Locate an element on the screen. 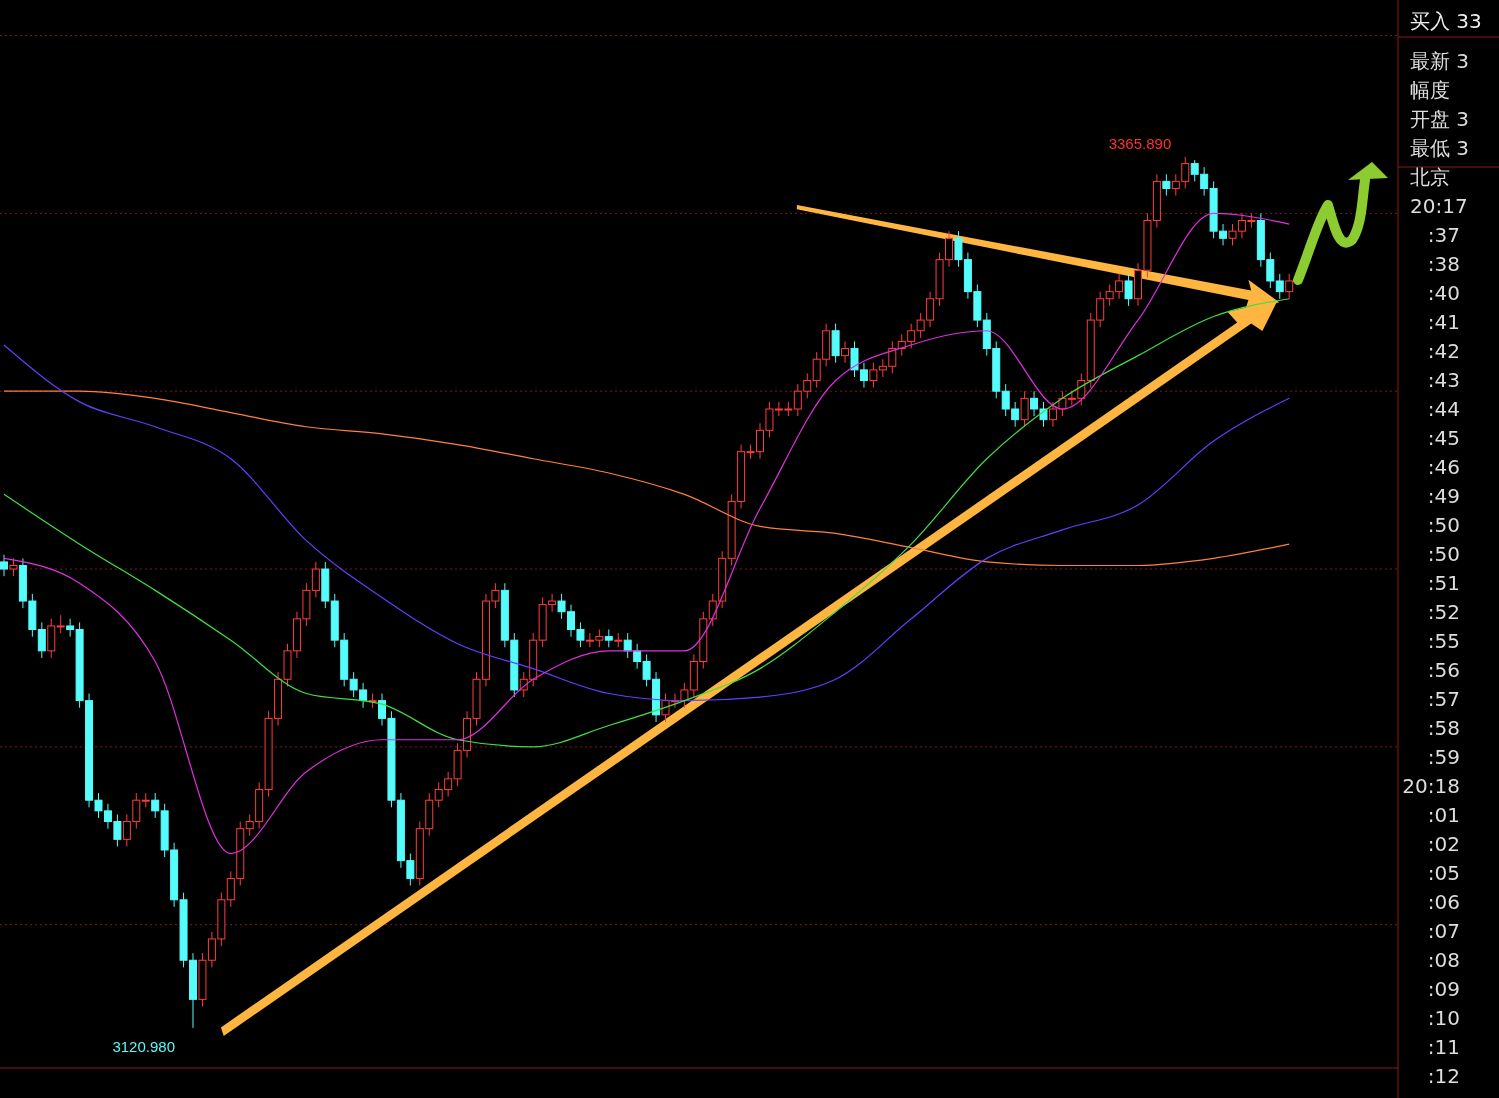 The width and height of the screenshot is (1499, 1098). text: :38 is located at coordinates (1443, 264).